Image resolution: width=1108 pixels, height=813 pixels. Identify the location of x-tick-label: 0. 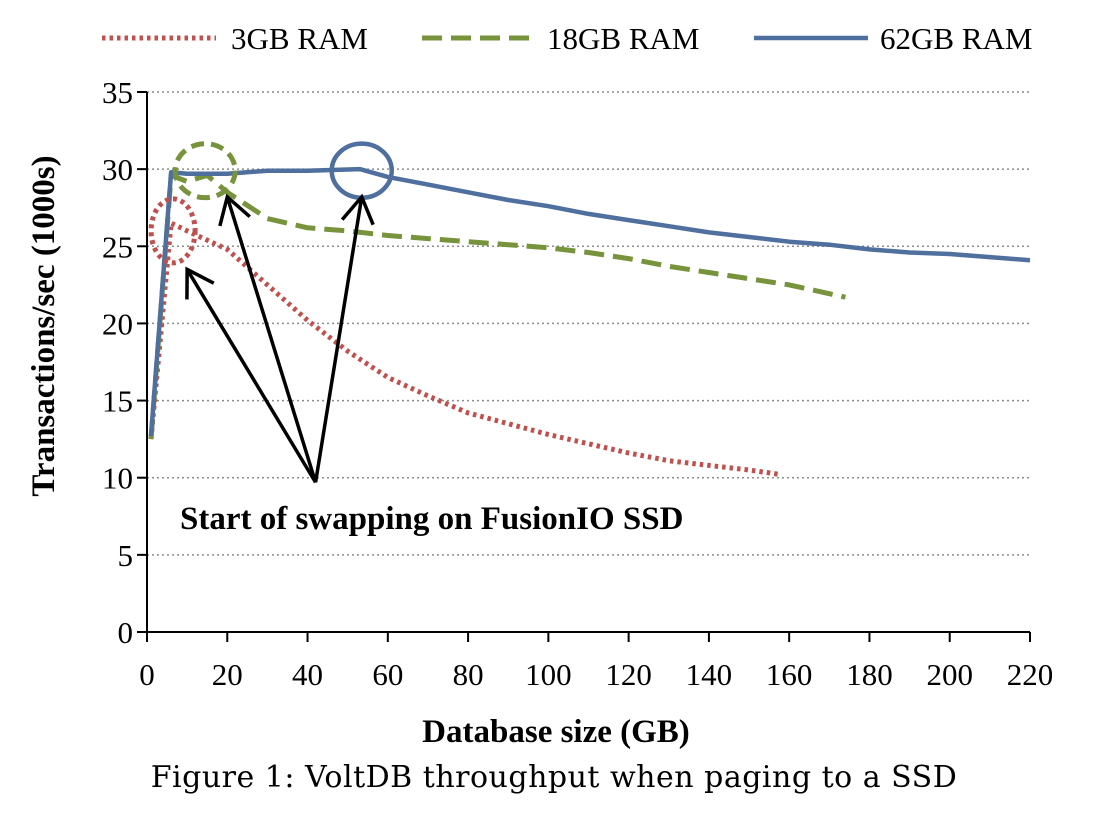
(147, 674).